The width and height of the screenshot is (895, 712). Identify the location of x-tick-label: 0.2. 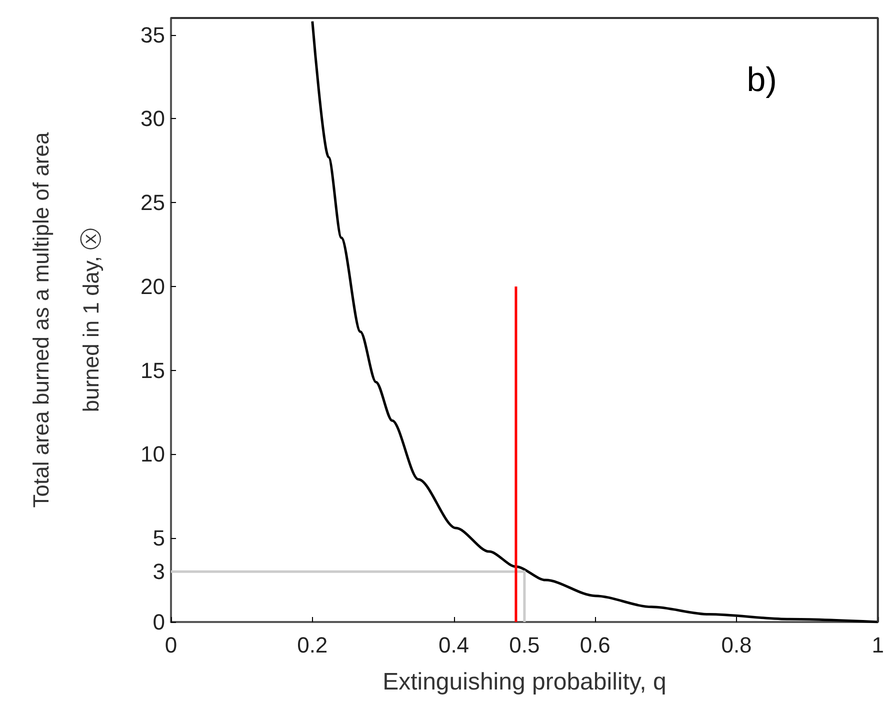
(312, 645).